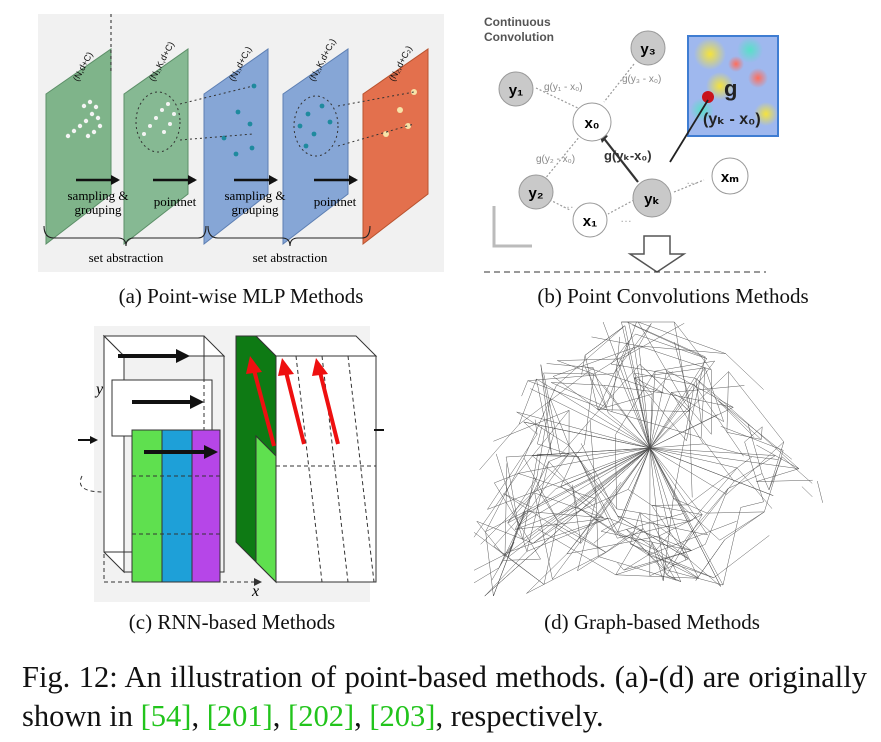  Describe the element at coordinates (641, 79) in the screenshot. I see `edge-label-g3: g(y₃ - x₀)` at that location.